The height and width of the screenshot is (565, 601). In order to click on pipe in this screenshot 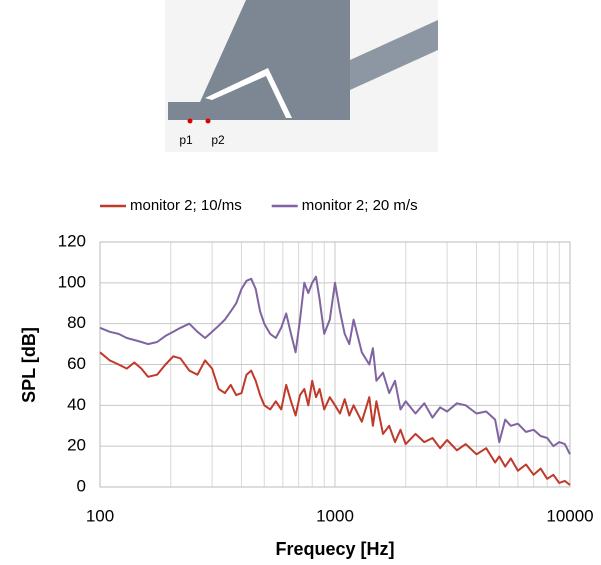, I will do `click(394, 55)`.